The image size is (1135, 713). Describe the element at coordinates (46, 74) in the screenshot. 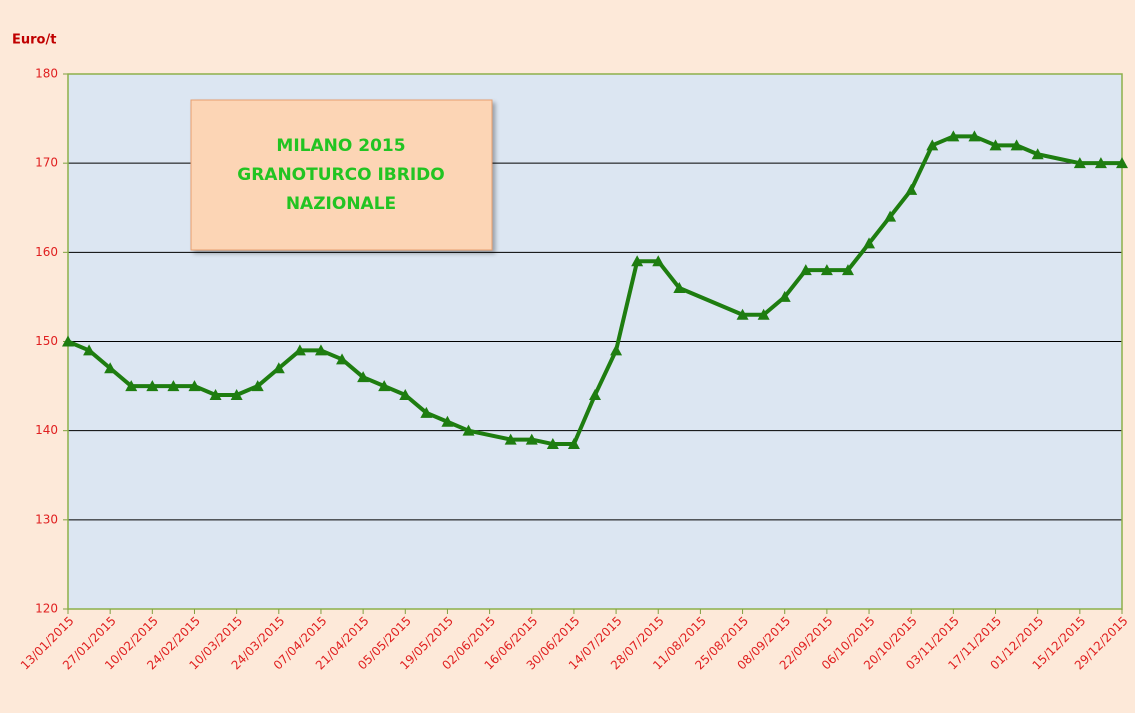

I see `y-tick-label: 180` at that location.